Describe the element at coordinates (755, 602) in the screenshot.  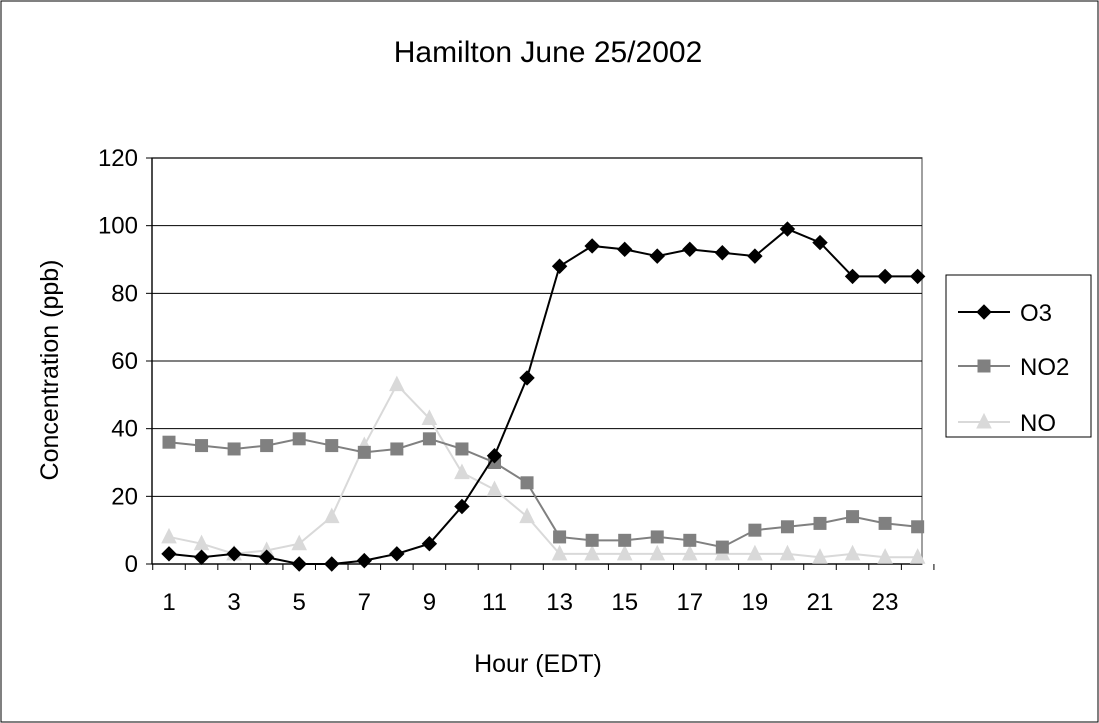
I see `x-tick-label: 19` at that location.